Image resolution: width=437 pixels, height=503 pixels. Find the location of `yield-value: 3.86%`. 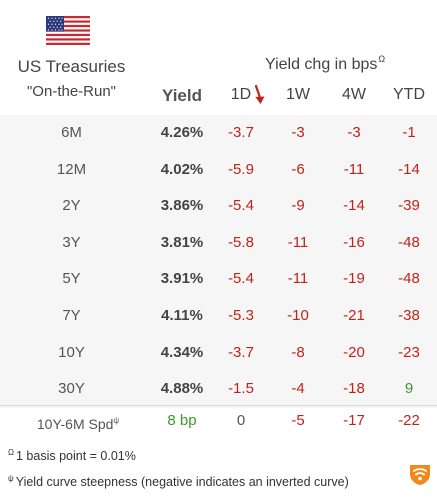

yield-value: 3.86% is located at coordinates (182, 206).